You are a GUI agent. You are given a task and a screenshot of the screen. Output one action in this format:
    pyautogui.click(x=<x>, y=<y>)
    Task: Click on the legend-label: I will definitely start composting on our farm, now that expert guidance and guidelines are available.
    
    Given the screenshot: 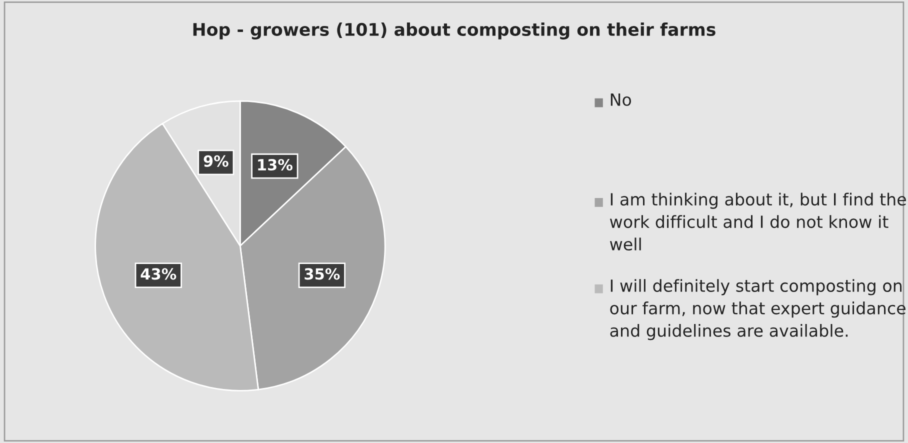 What is the action you would take?
    pyautogui.click(x=758, y=309)
    